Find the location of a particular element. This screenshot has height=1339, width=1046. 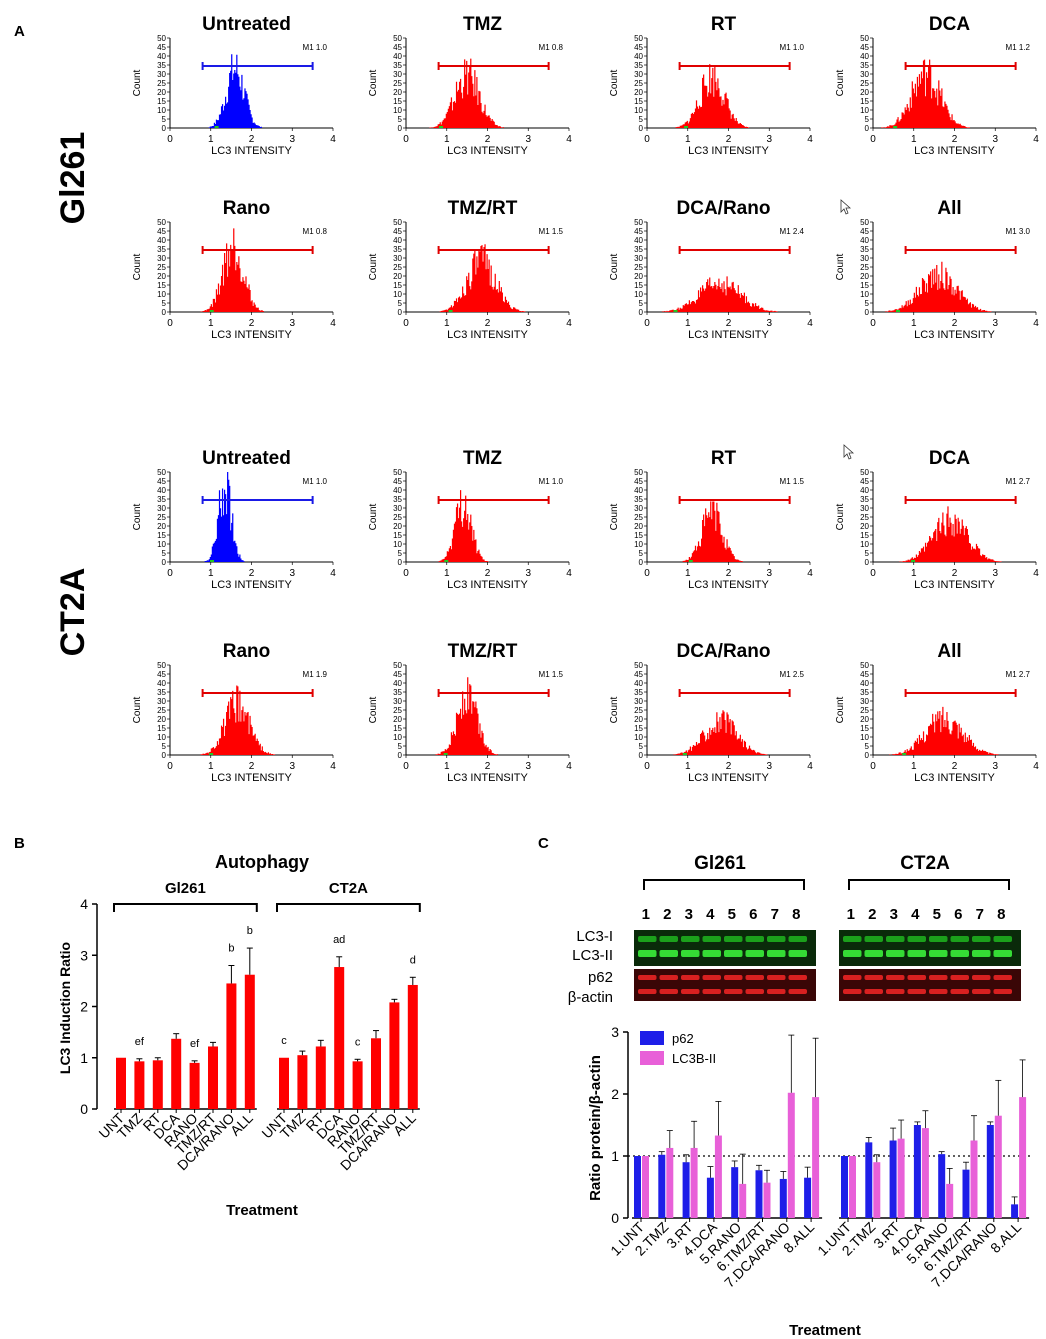

b-significance-label: b is located at coordinates (250, 931).